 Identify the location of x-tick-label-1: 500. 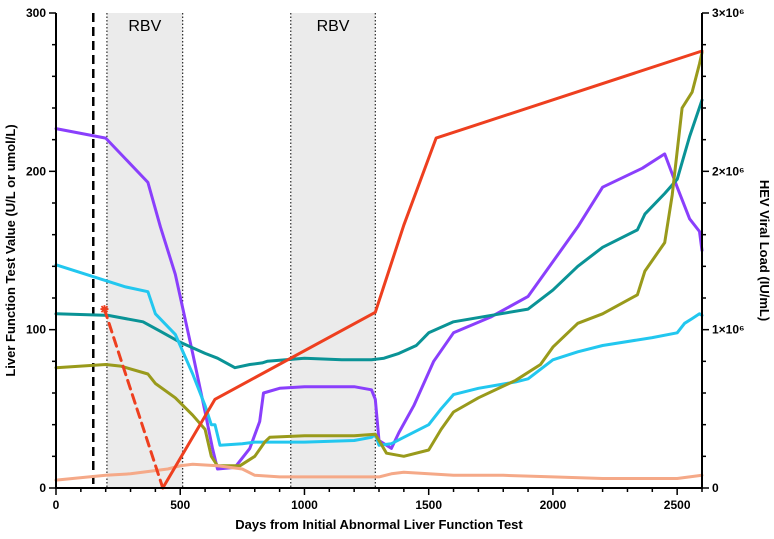
(180, 505).